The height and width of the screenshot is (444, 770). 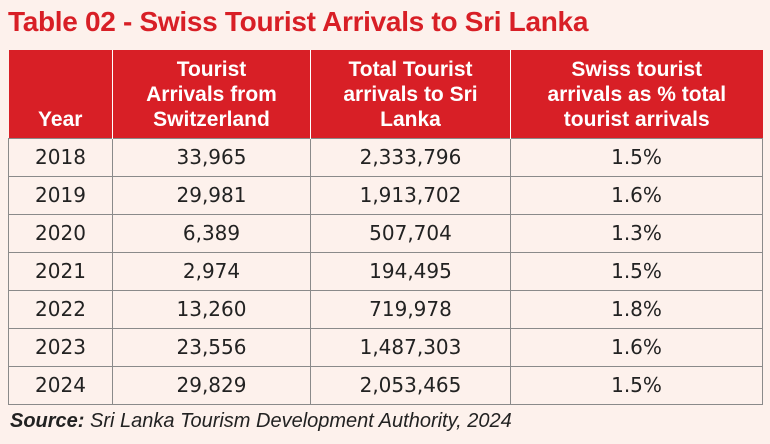 What do you see at coordinates (410, 309) in the screenshot?
I see `cell-total-arrivals: 719,978` at bounding box center [410, 309].